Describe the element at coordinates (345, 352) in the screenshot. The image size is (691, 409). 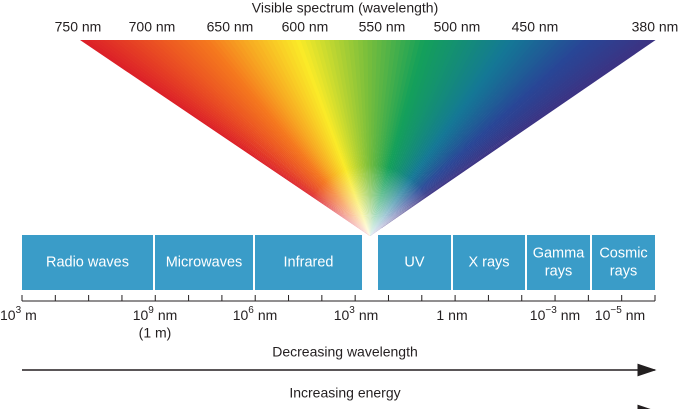
I see `arrow-label: Decreasing wavelength` at that location.